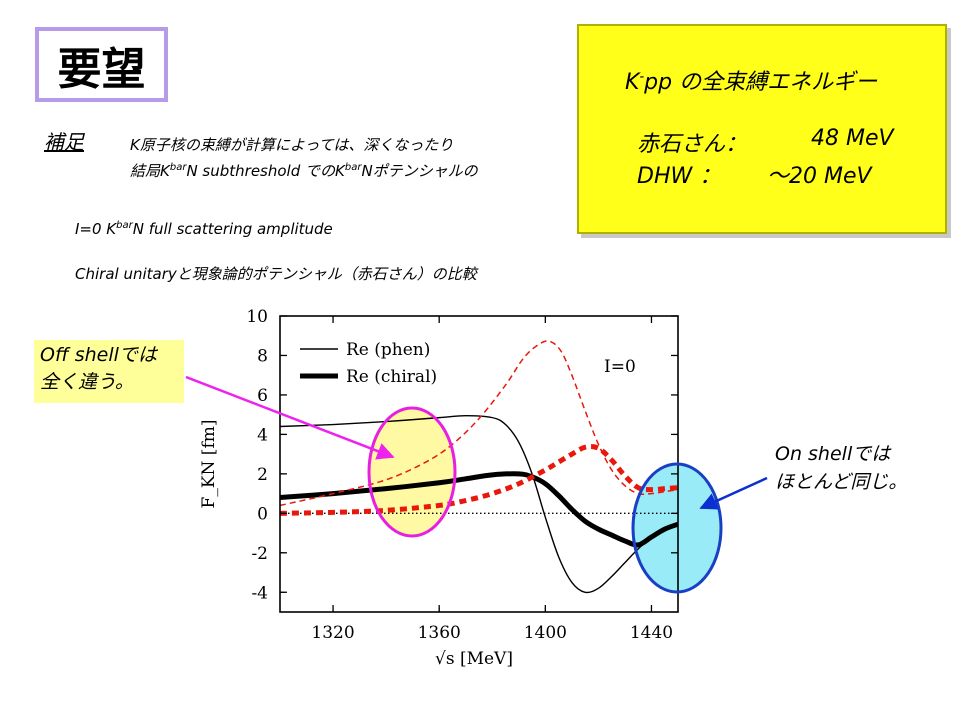 This screenshot has height=720, width=960. I want to click on note-line-2-mid: N subthreshold でのK, so click(265, 171).